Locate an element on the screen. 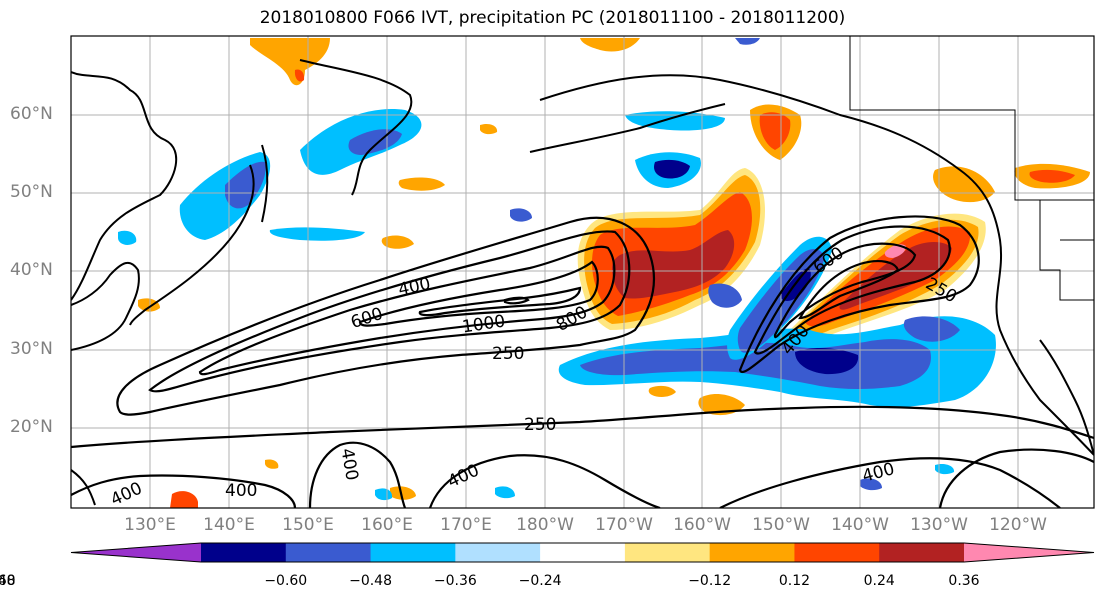  colorbar-tick-label: 0.24 is located at coordinates (879, 581).